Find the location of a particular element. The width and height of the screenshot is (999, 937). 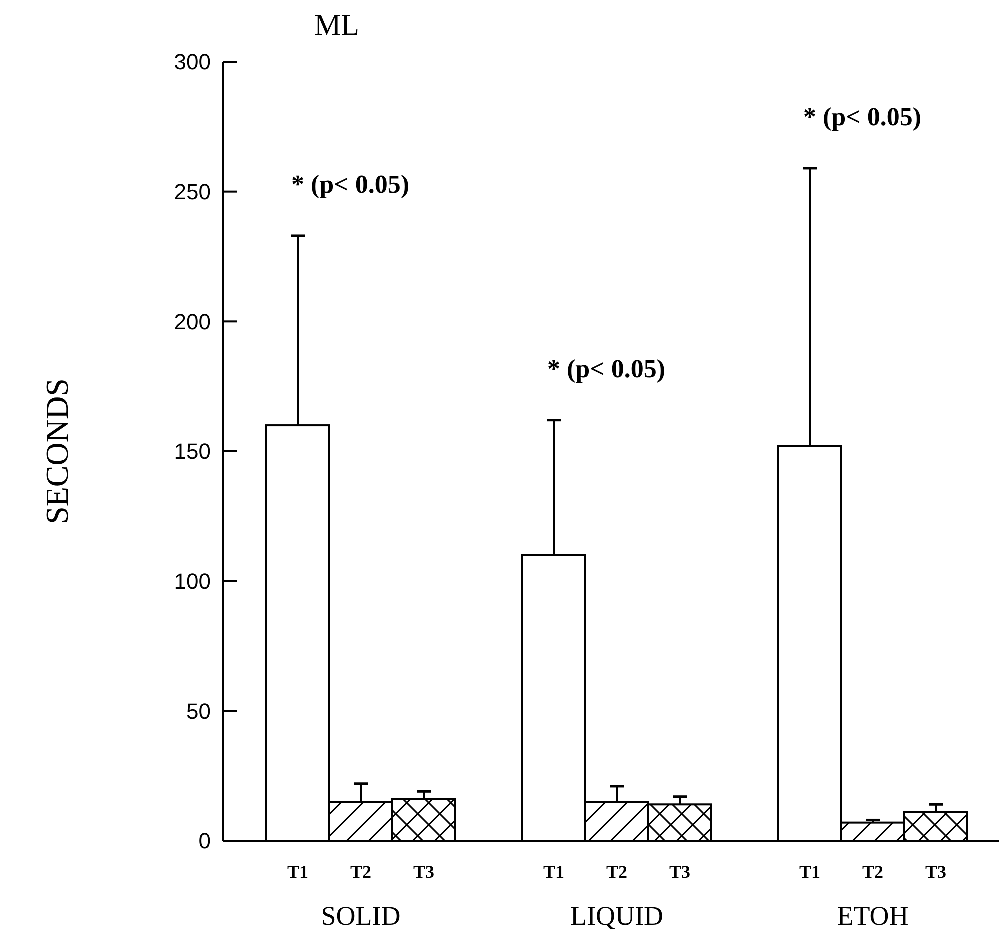

y-tick-label: 50 is located at coordinates (198, 711).